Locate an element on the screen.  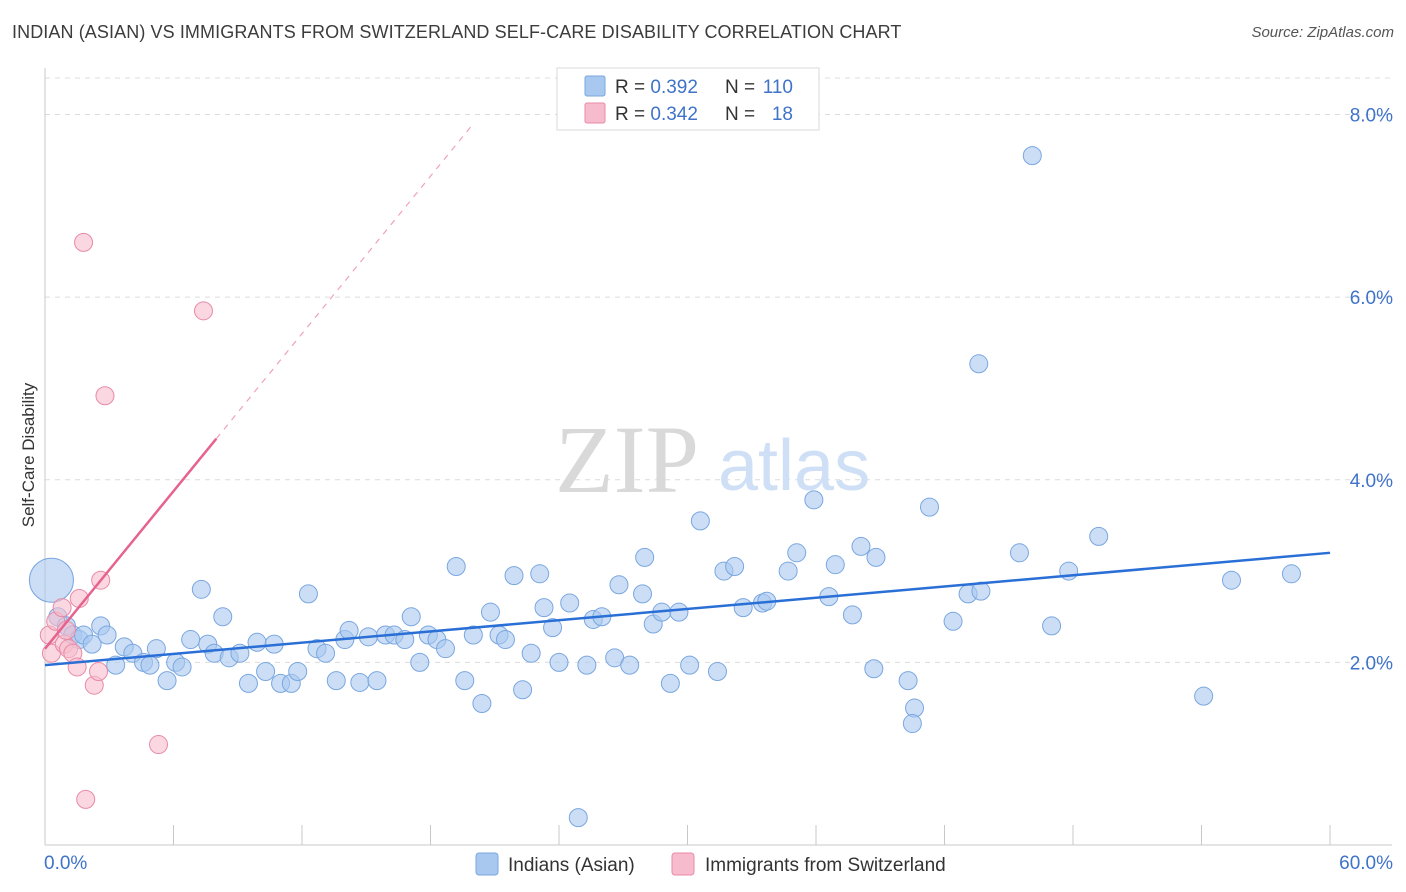
trend-extension-switzerland is located at coordinates (344, 281).